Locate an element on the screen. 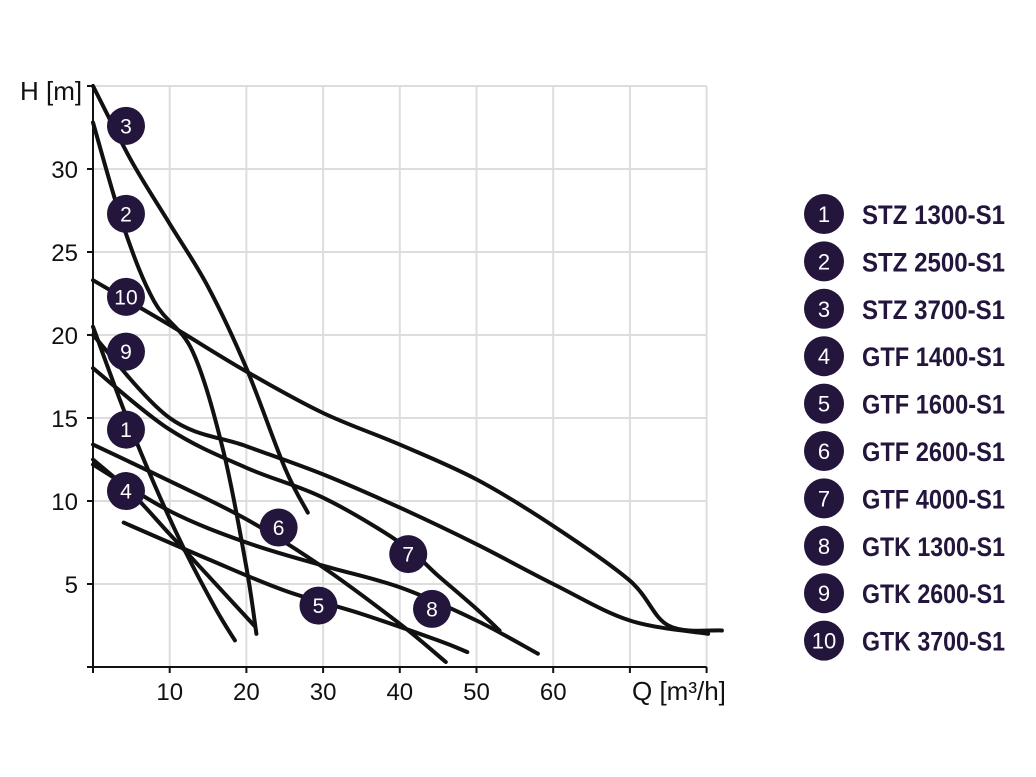 This screenshot has width=1036, height=777. legend-entry-9: 9 GTK 2600-S1 is located at coordinates (904, 593).